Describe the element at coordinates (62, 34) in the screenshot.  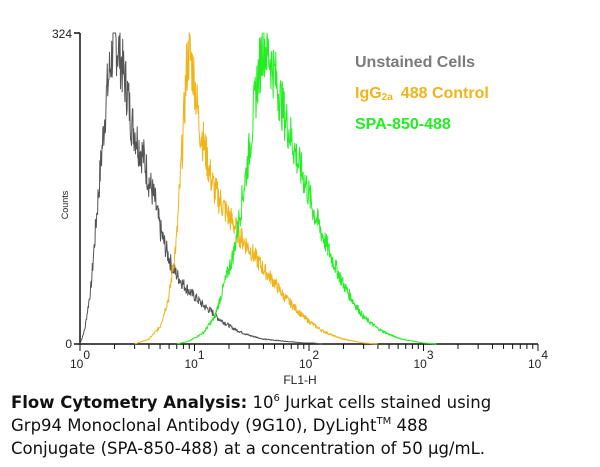
I see `y-tick-label-max: 324` at that location.